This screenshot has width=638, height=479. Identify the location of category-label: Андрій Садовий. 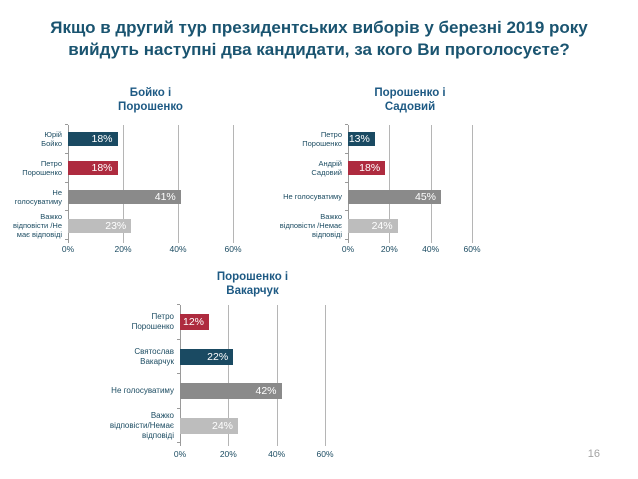
(326, 168).